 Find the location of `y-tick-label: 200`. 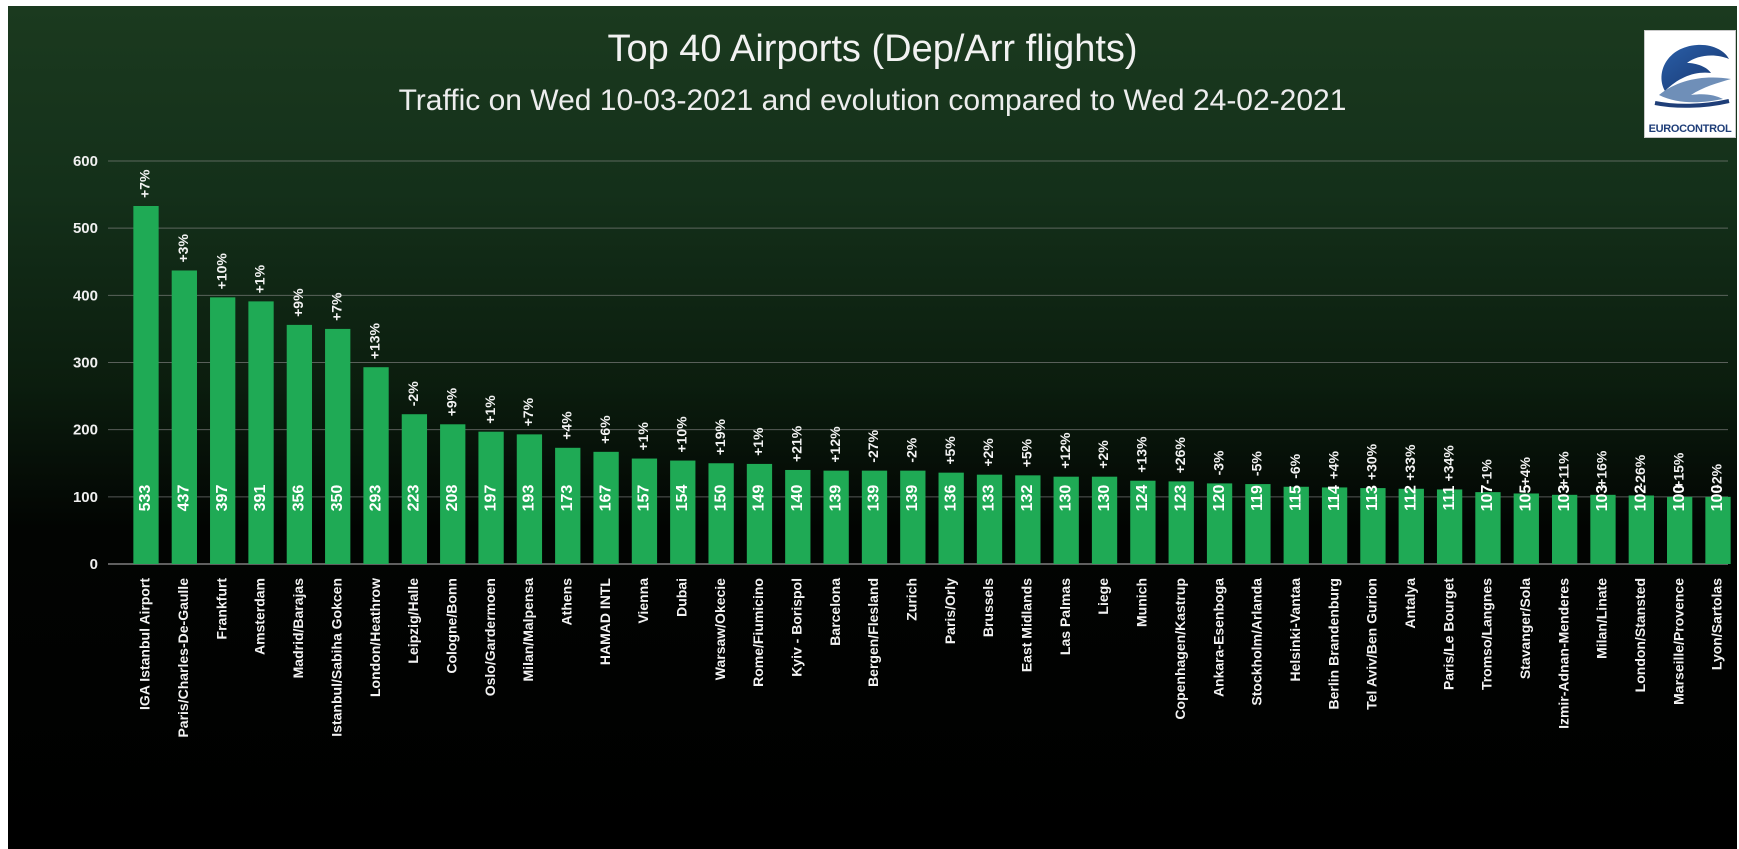

y-tick-label: 200 is located at coordinates (85, 430).